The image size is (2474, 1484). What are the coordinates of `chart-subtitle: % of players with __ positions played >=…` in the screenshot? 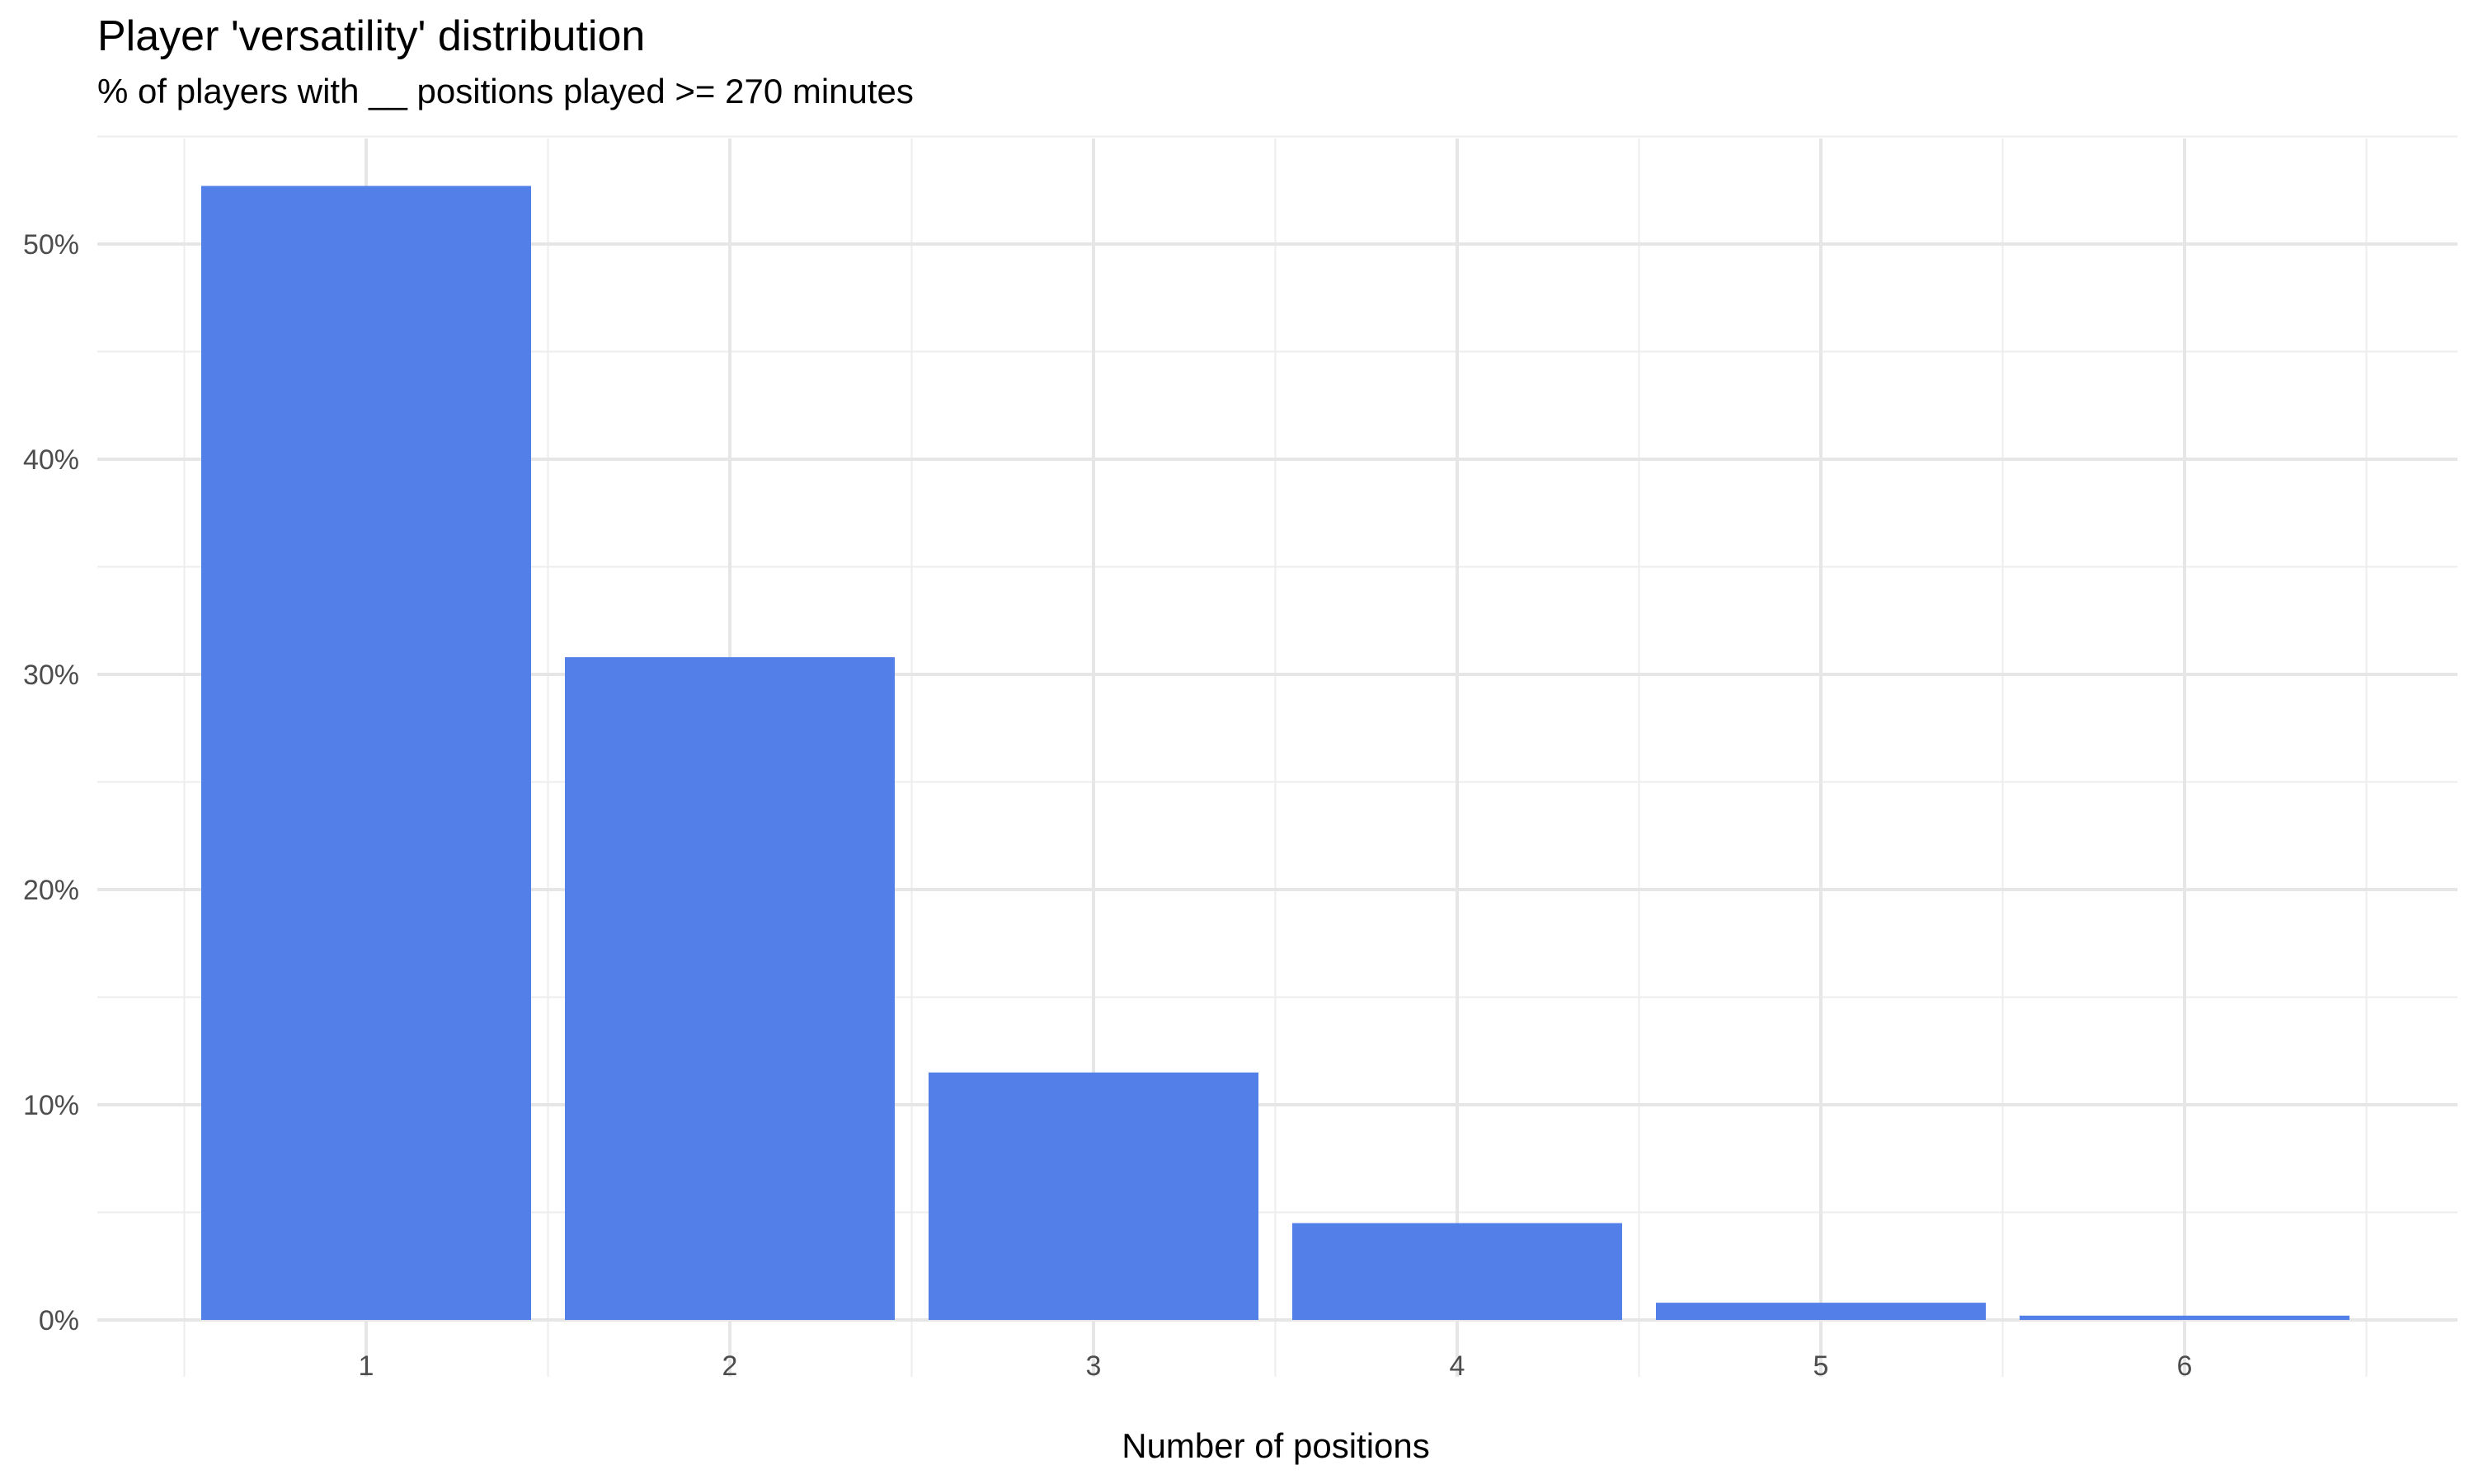 It's located at (505, 91).